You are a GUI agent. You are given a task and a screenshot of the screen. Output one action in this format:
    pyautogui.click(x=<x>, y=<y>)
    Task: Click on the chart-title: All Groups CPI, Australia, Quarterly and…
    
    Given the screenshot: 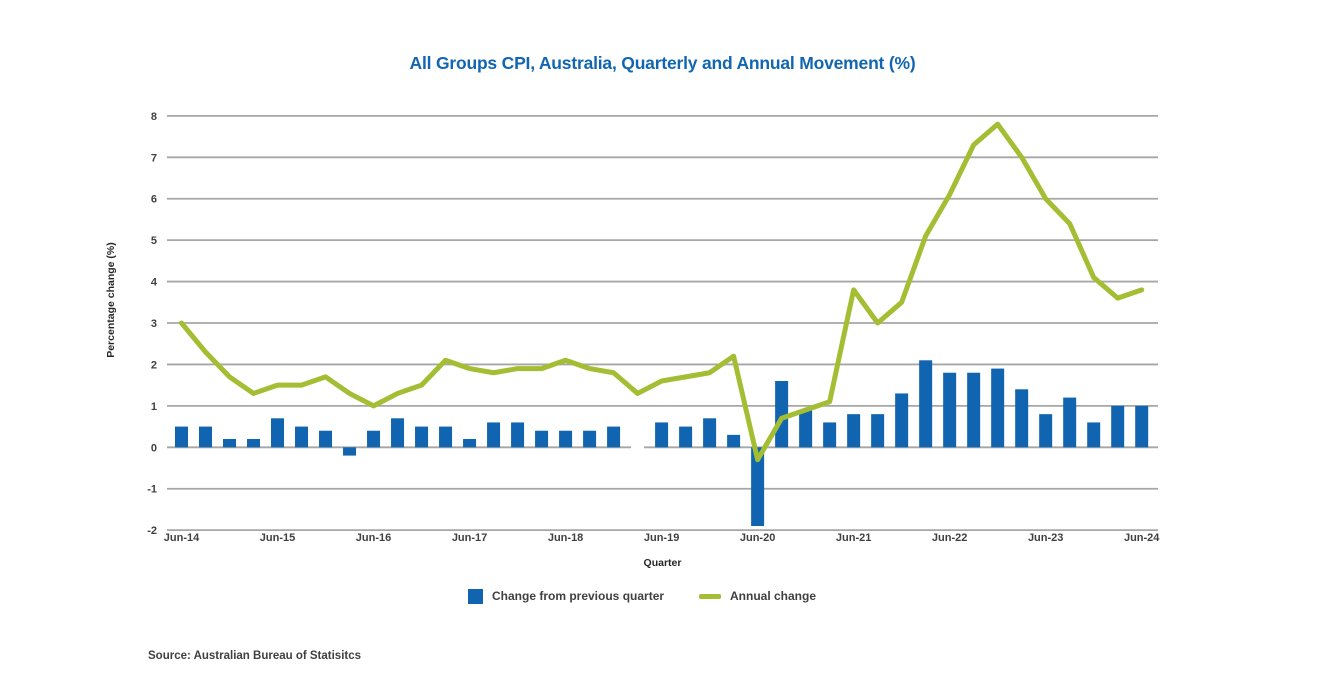 What is the action you would take?
    pyautogui.click(x=662, y=63)
    